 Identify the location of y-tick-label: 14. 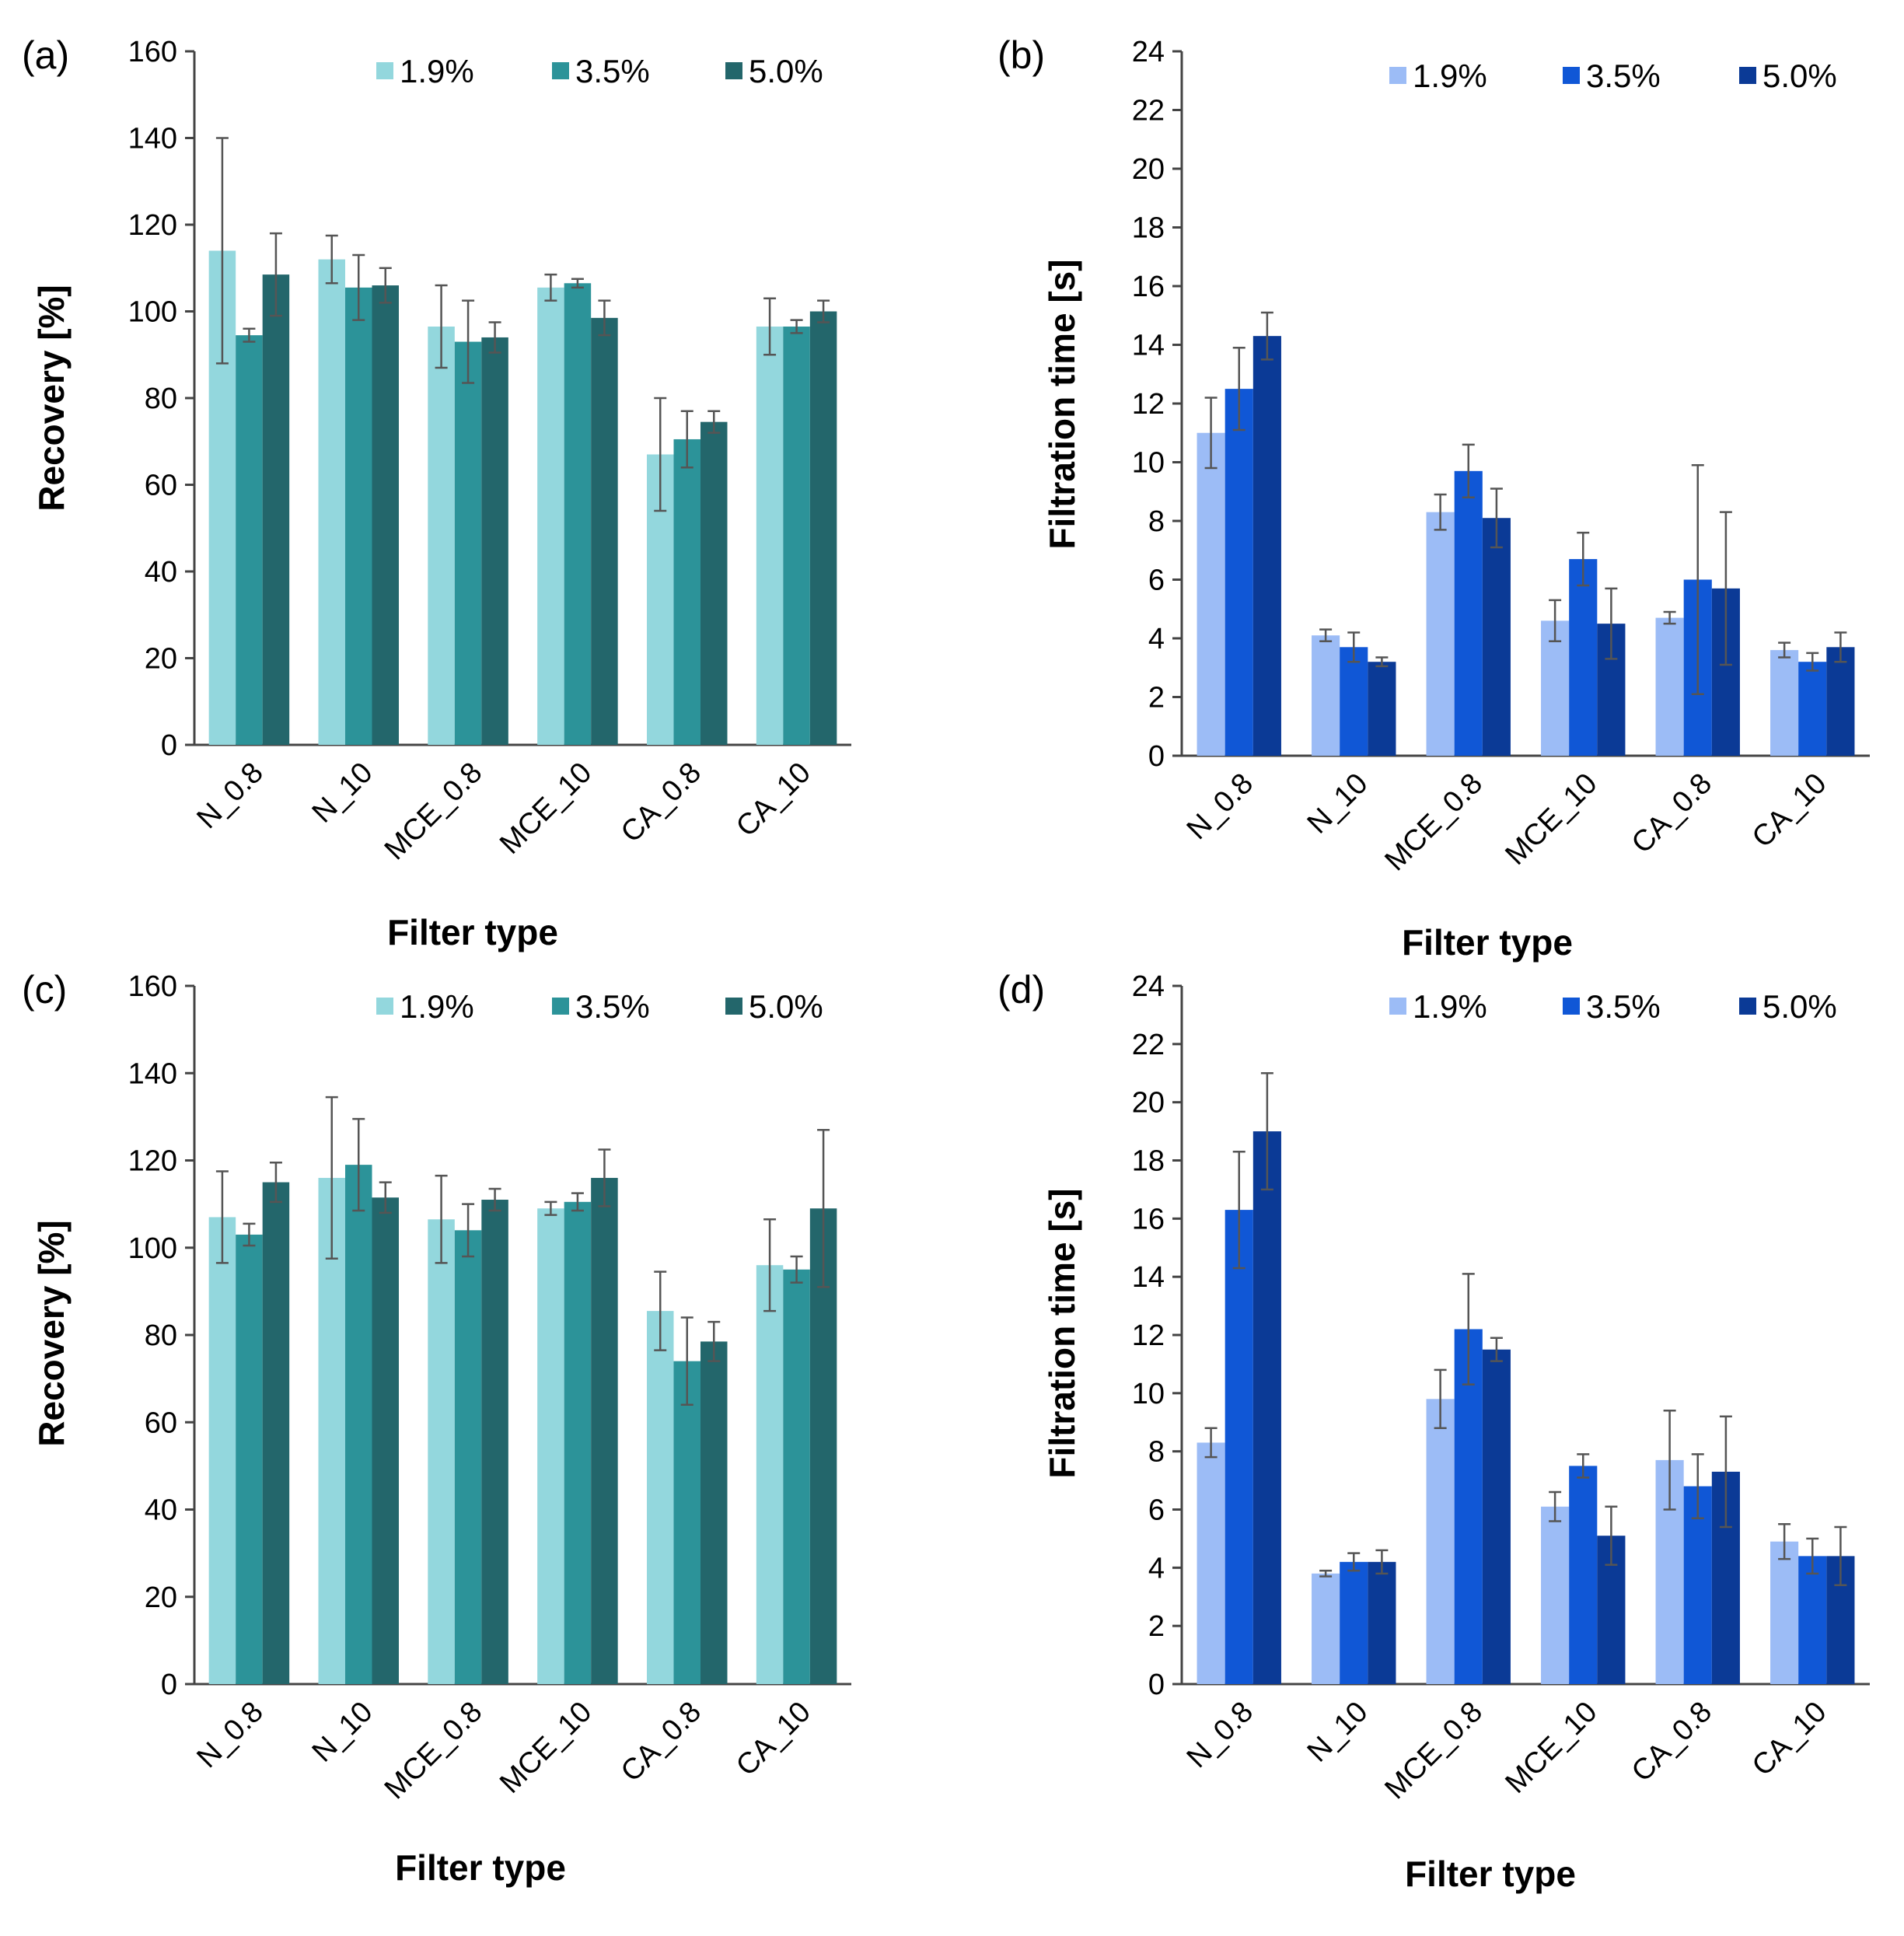
(1148, 1277).